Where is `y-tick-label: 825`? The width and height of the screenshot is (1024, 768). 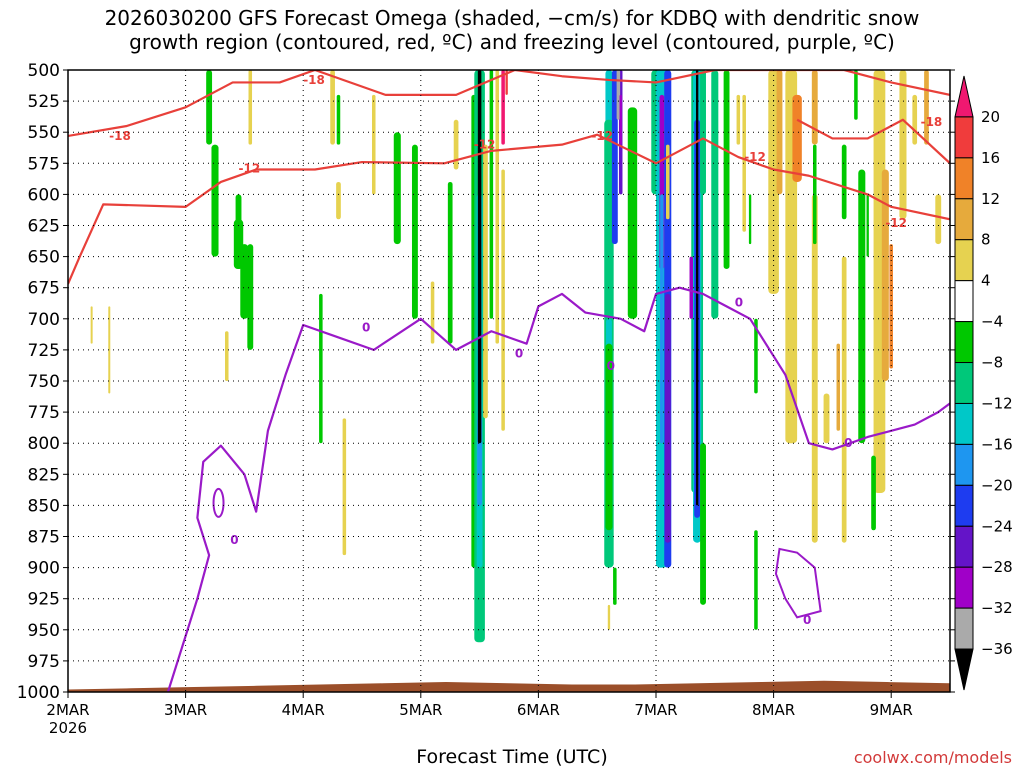
y-tick-label: 825 is located at coordinates (44, 475).